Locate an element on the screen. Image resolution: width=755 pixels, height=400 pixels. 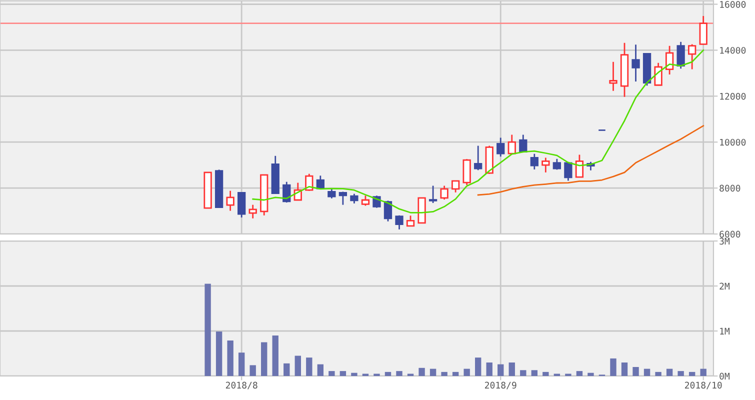
y-tick-label: 1M is located at coordinates (725, 331).